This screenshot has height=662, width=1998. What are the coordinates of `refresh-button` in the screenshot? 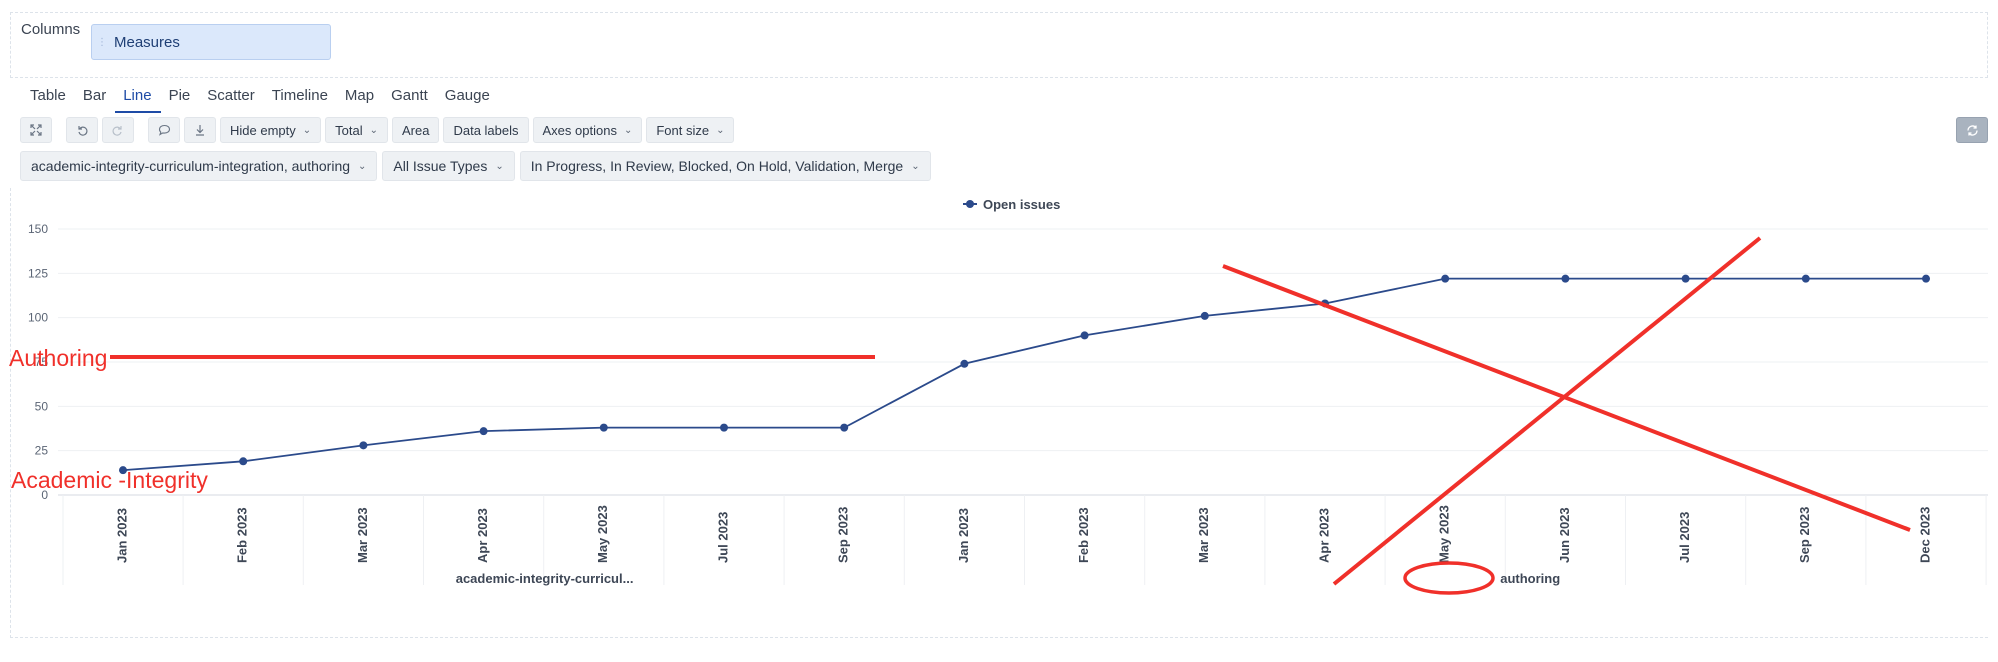 It's located at (1972, 130).